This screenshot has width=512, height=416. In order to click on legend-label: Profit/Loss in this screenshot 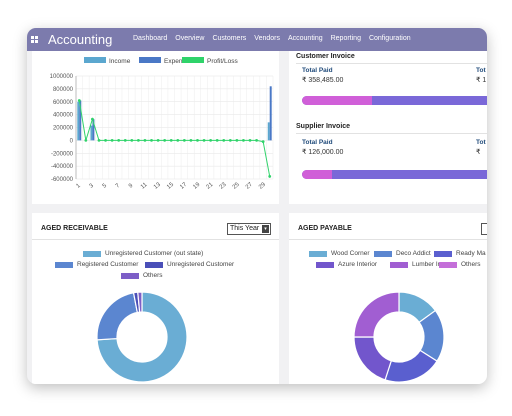, I will do `click(222, 61)`.